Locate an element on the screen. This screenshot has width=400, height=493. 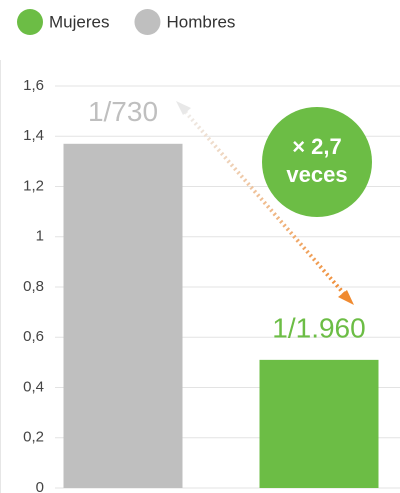
bar is located at coordinates (319, 423).